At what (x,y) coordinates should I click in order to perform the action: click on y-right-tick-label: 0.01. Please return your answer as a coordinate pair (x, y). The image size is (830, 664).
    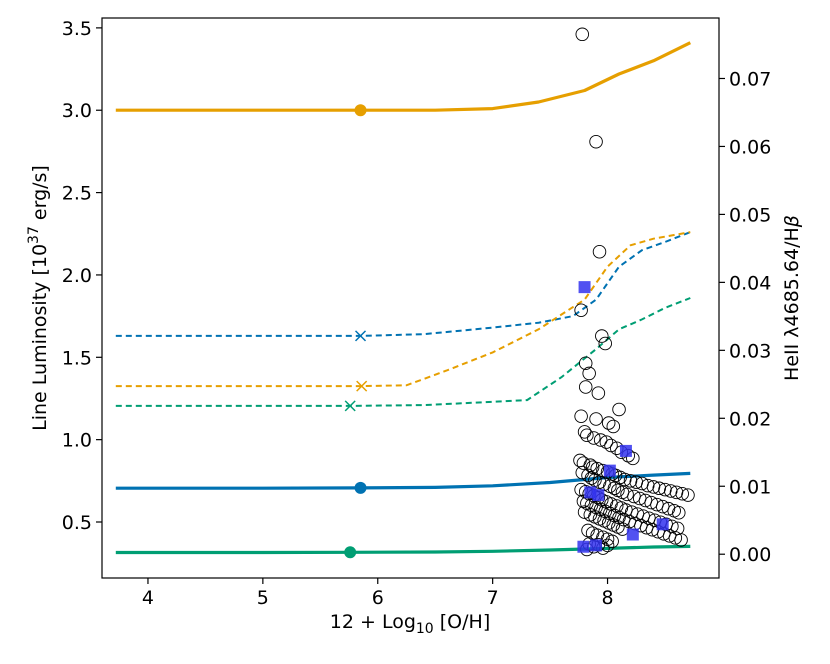
    Looking at the image, I should click on (750, 487).